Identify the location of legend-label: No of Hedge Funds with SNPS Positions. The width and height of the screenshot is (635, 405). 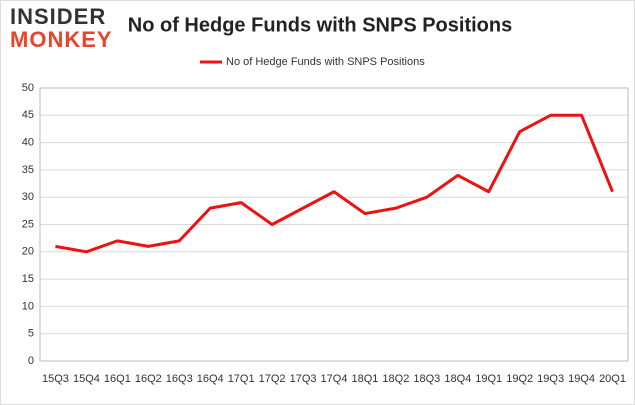
(325, 62).